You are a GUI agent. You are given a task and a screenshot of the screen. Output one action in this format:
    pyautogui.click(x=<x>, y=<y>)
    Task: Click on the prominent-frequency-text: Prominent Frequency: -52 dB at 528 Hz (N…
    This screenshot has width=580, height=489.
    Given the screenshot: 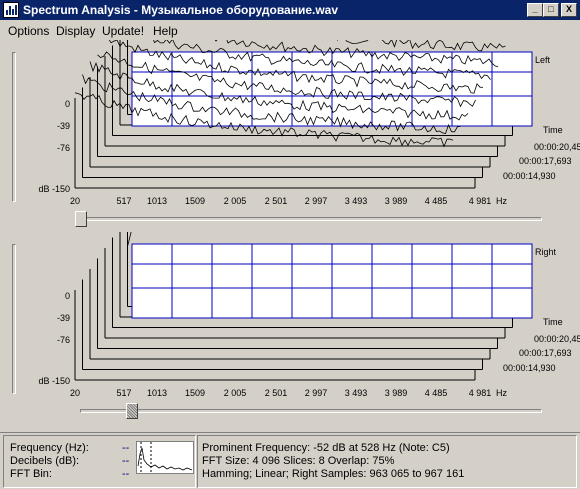 What is the action you would take?
    pyautogui.click(x=326, y=448)
    